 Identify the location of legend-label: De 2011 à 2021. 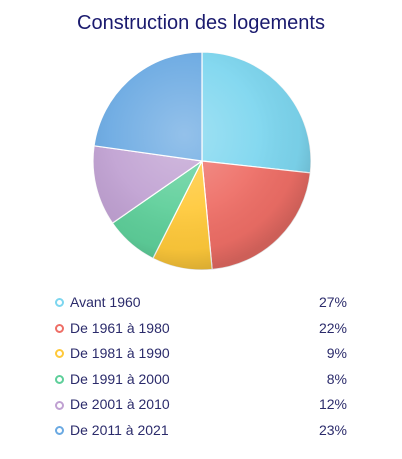
(119, 429).